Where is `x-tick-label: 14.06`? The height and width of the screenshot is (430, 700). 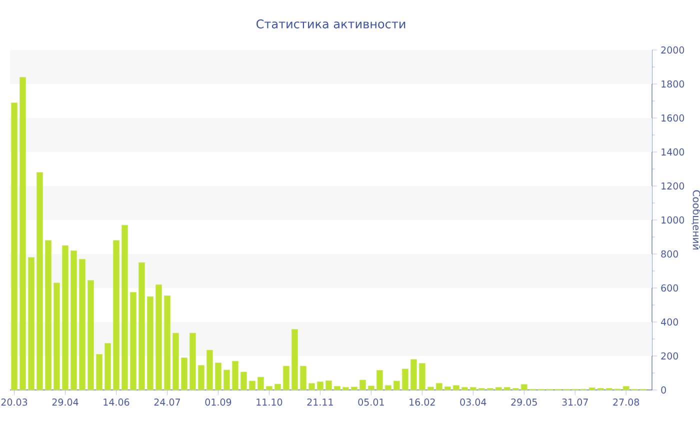 x-tick-label: 14.06 is located at coordinates (117, 402).